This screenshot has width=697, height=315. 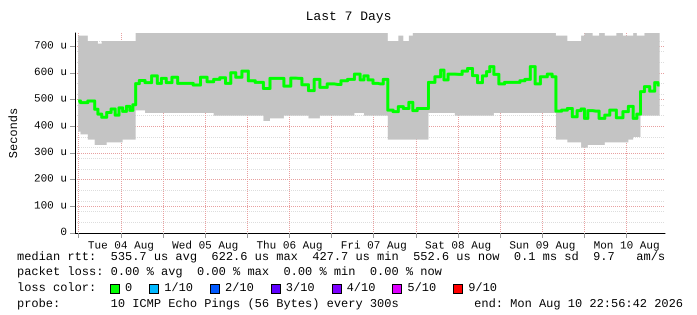 I want to click on text: probe: 10 ICMP Echo Pings (56 Bytes) every 300s, so click(x=208, y=304).